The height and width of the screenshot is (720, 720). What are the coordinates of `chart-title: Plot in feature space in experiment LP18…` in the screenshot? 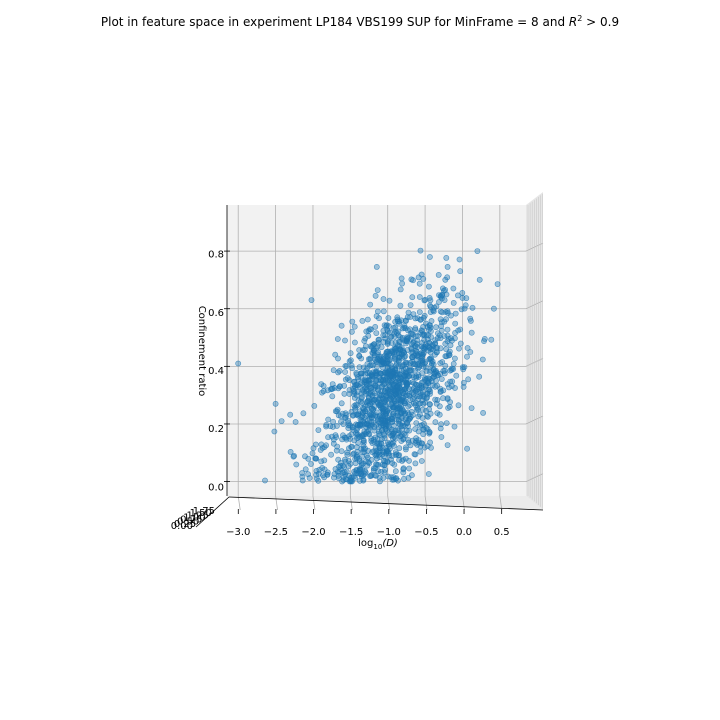 It's located at (360, 21).